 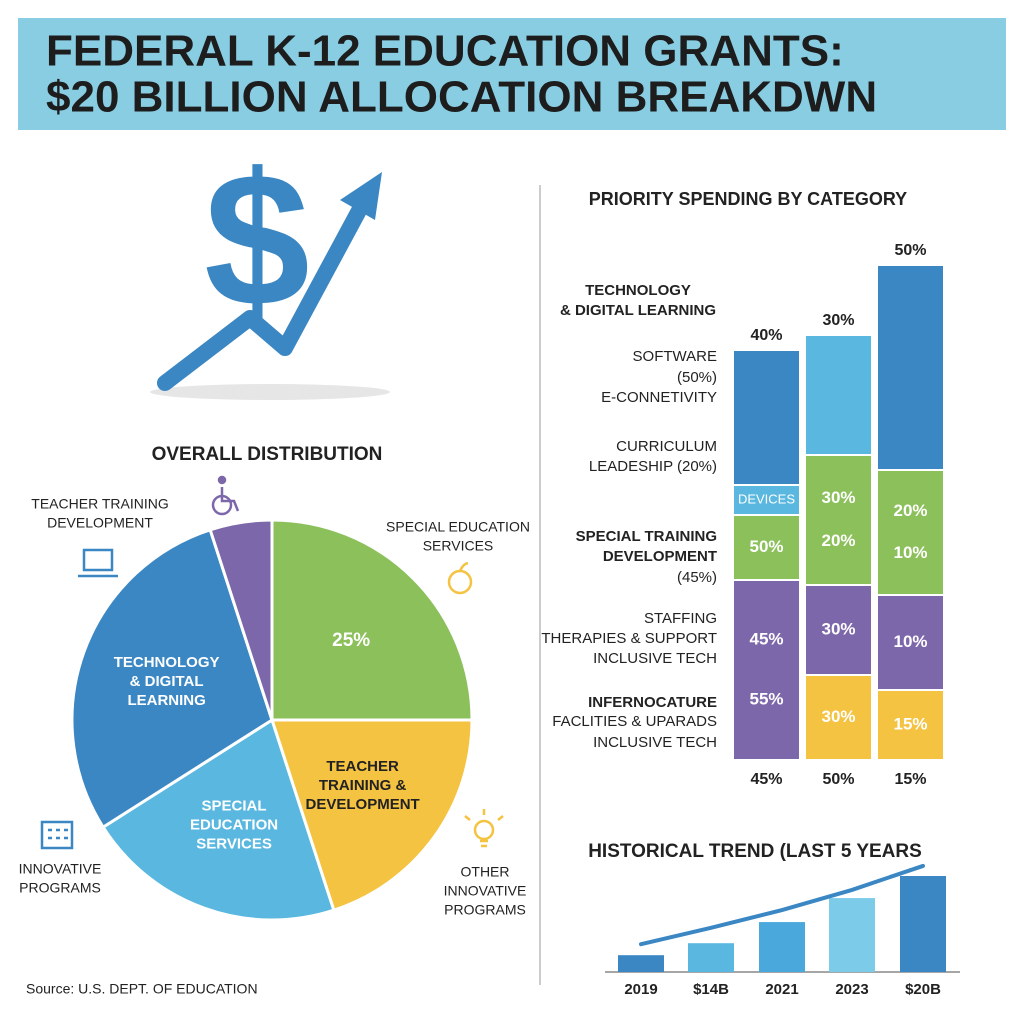 What do you see at coordinates (653, 466) in the screenshot?
I see `row-label: LEADESHIP (20%)` at bounding box center [653, 466].